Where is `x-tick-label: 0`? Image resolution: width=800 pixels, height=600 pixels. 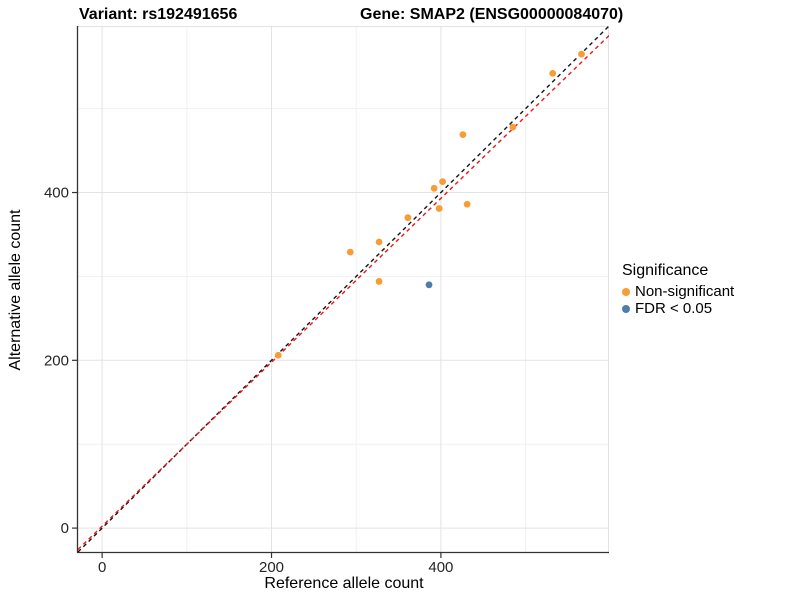 x-tick-label: 0 is located at coordinates (102, 567).